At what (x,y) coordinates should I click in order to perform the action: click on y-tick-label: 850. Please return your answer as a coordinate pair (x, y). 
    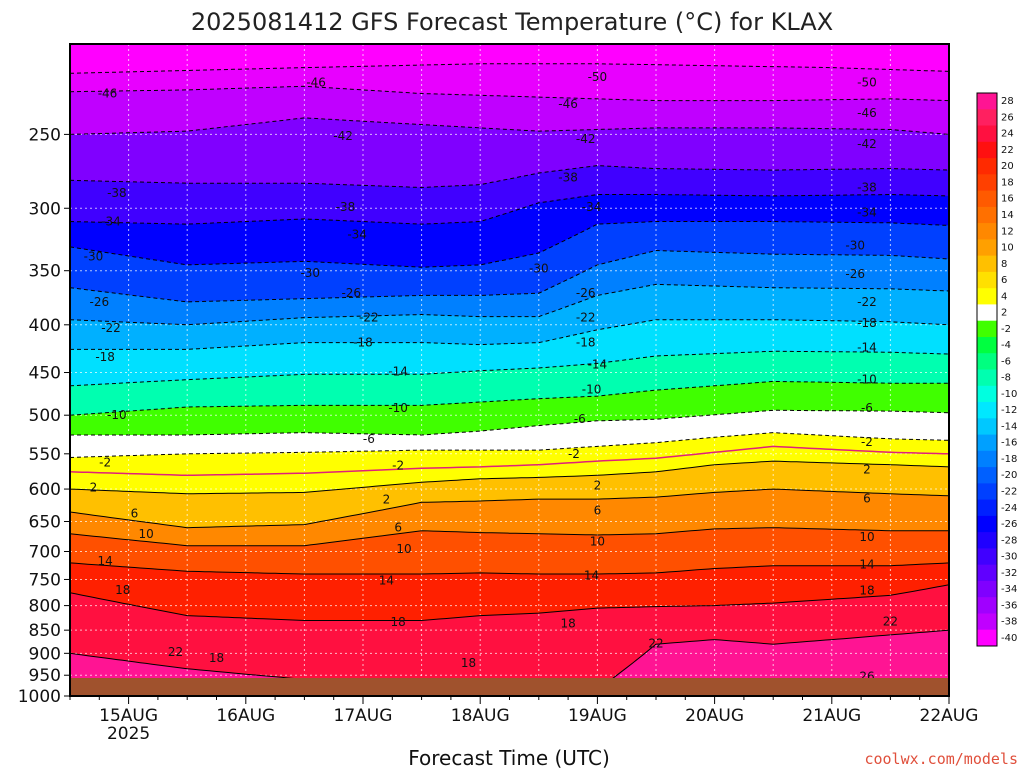
    Looking at the image, I should click on (45, 631).